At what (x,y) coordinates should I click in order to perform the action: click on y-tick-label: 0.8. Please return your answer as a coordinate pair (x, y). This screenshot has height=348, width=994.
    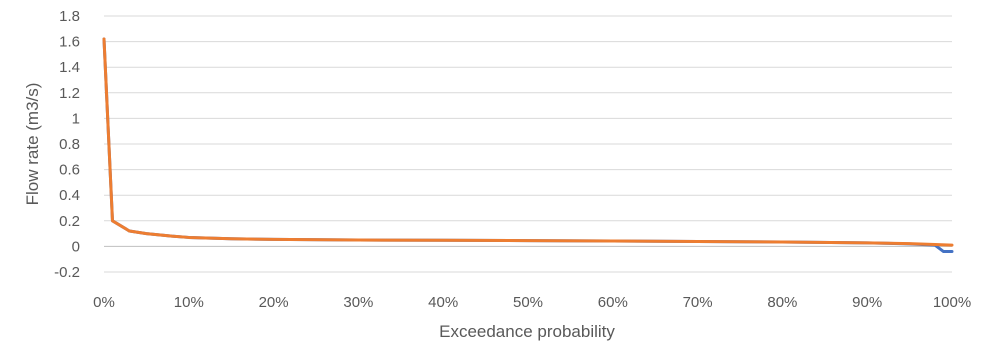
    Looking at the image, I should click on (69, 144).